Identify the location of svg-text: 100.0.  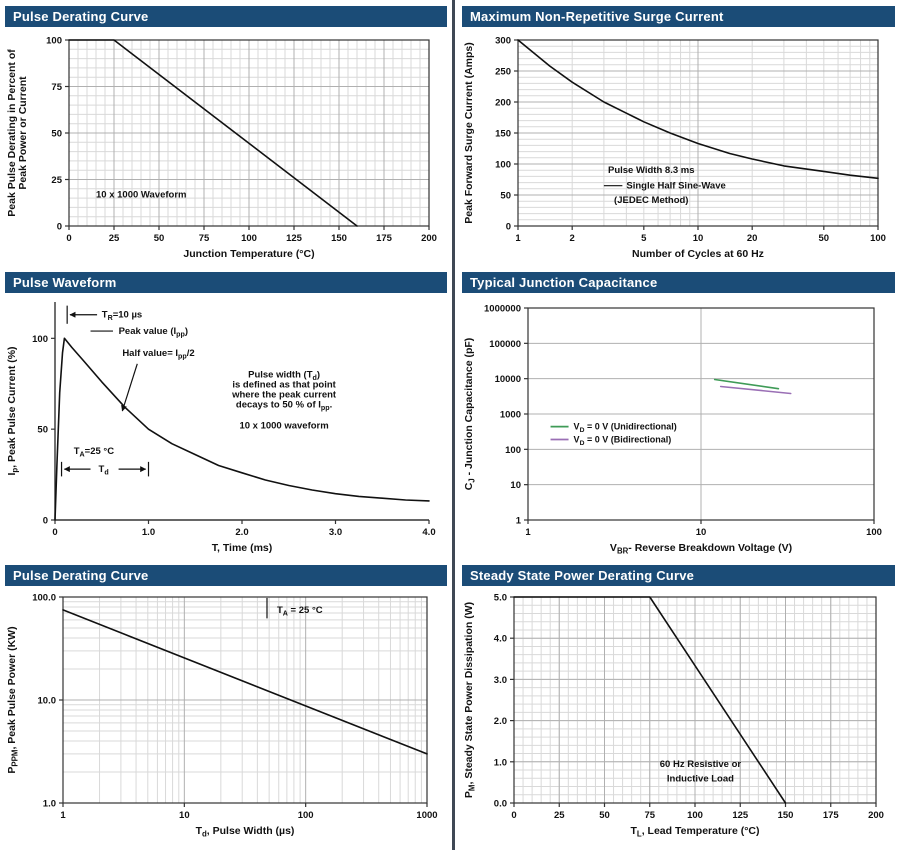
(44, 598).